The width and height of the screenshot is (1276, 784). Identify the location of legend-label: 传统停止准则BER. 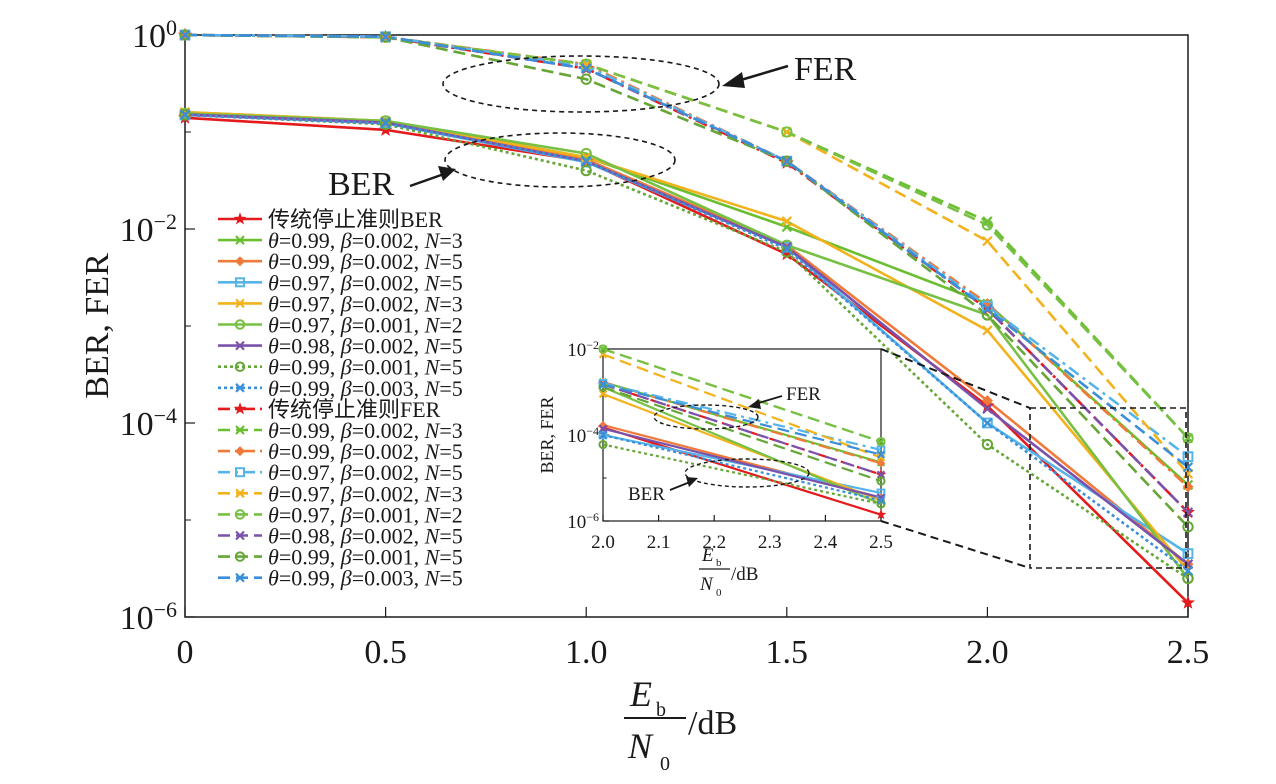
(355, 219).